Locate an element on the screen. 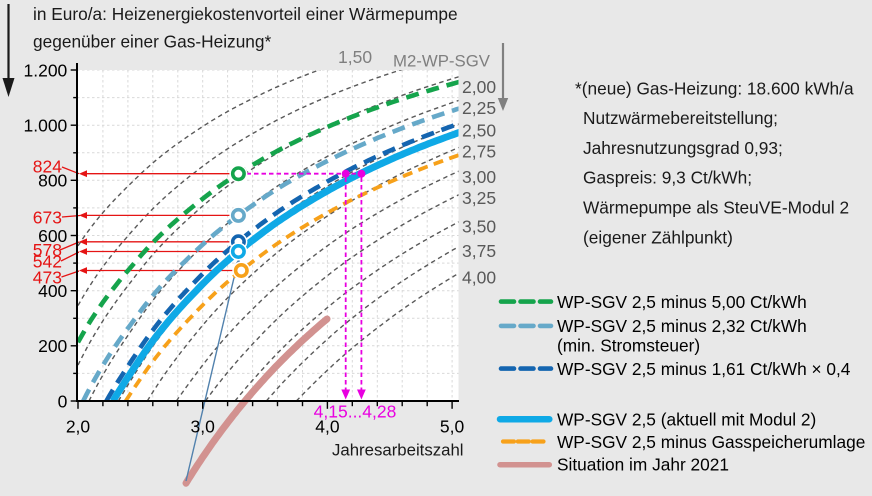 Image resolution: width=872 pixels, height=496 pixels. svg-text: 1,50 is located at coordinates (355, 57).